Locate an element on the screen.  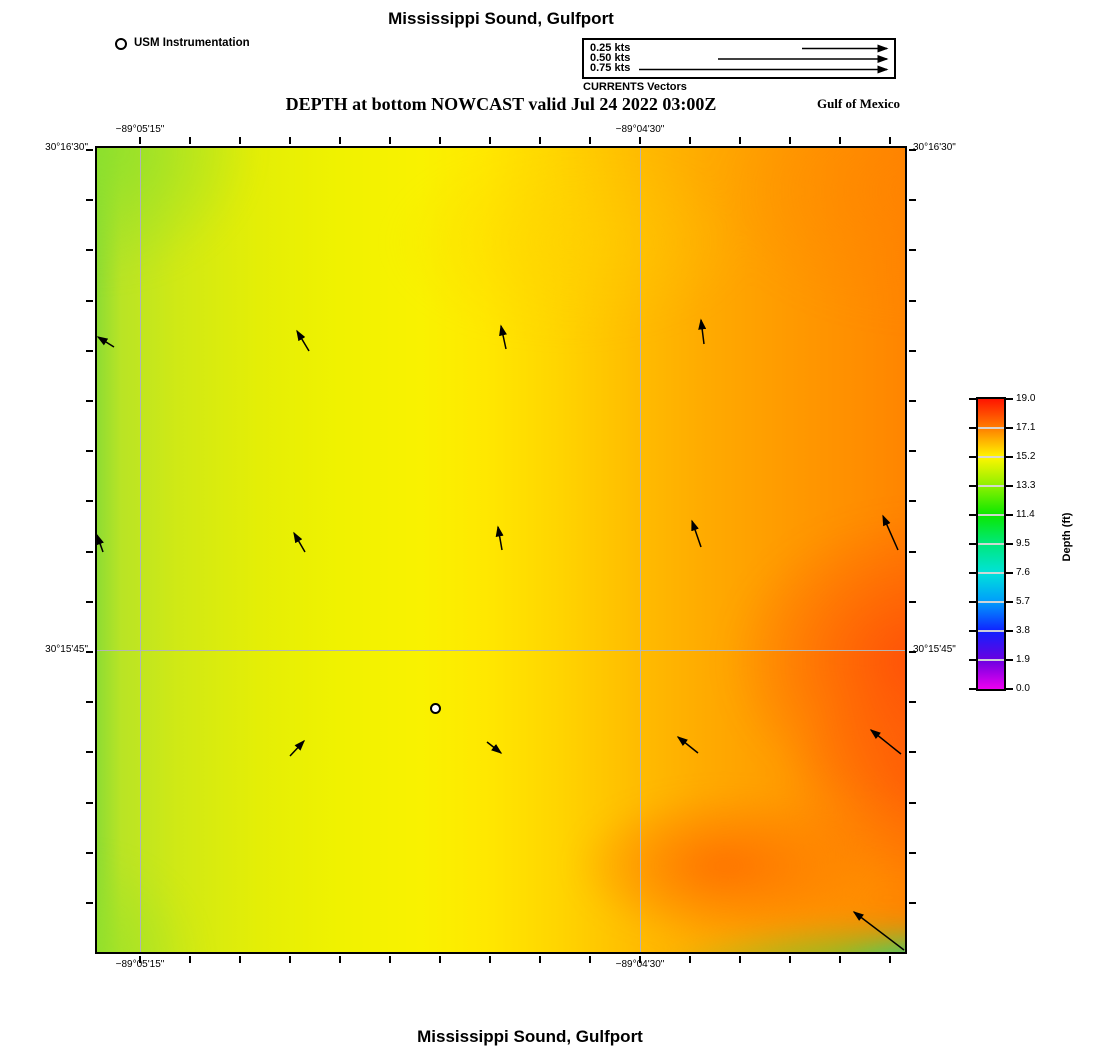
gridline-horizontal is located at coordinates (501, 650).